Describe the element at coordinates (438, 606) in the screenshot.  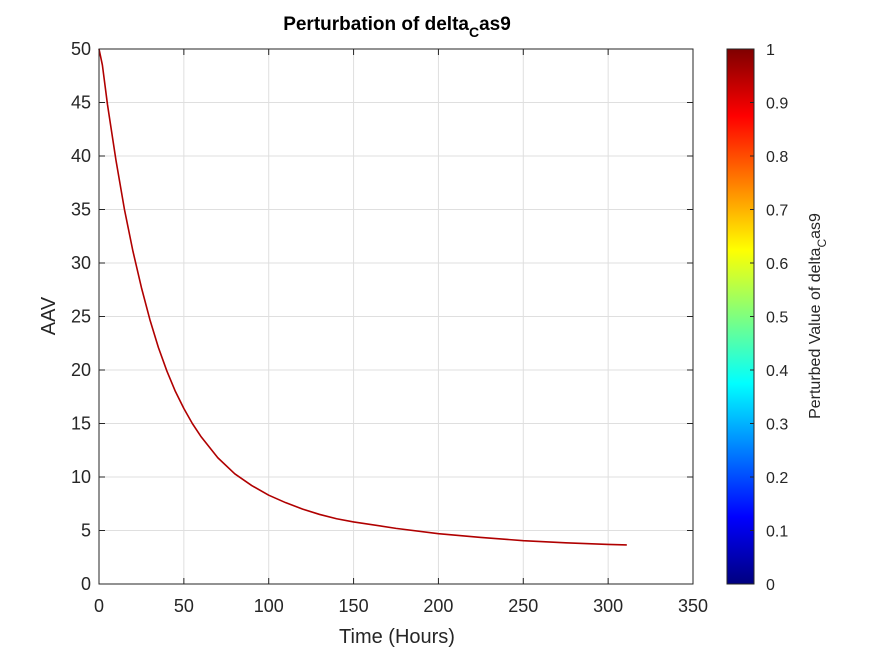
I see `x-tick-label: 200` at that location.